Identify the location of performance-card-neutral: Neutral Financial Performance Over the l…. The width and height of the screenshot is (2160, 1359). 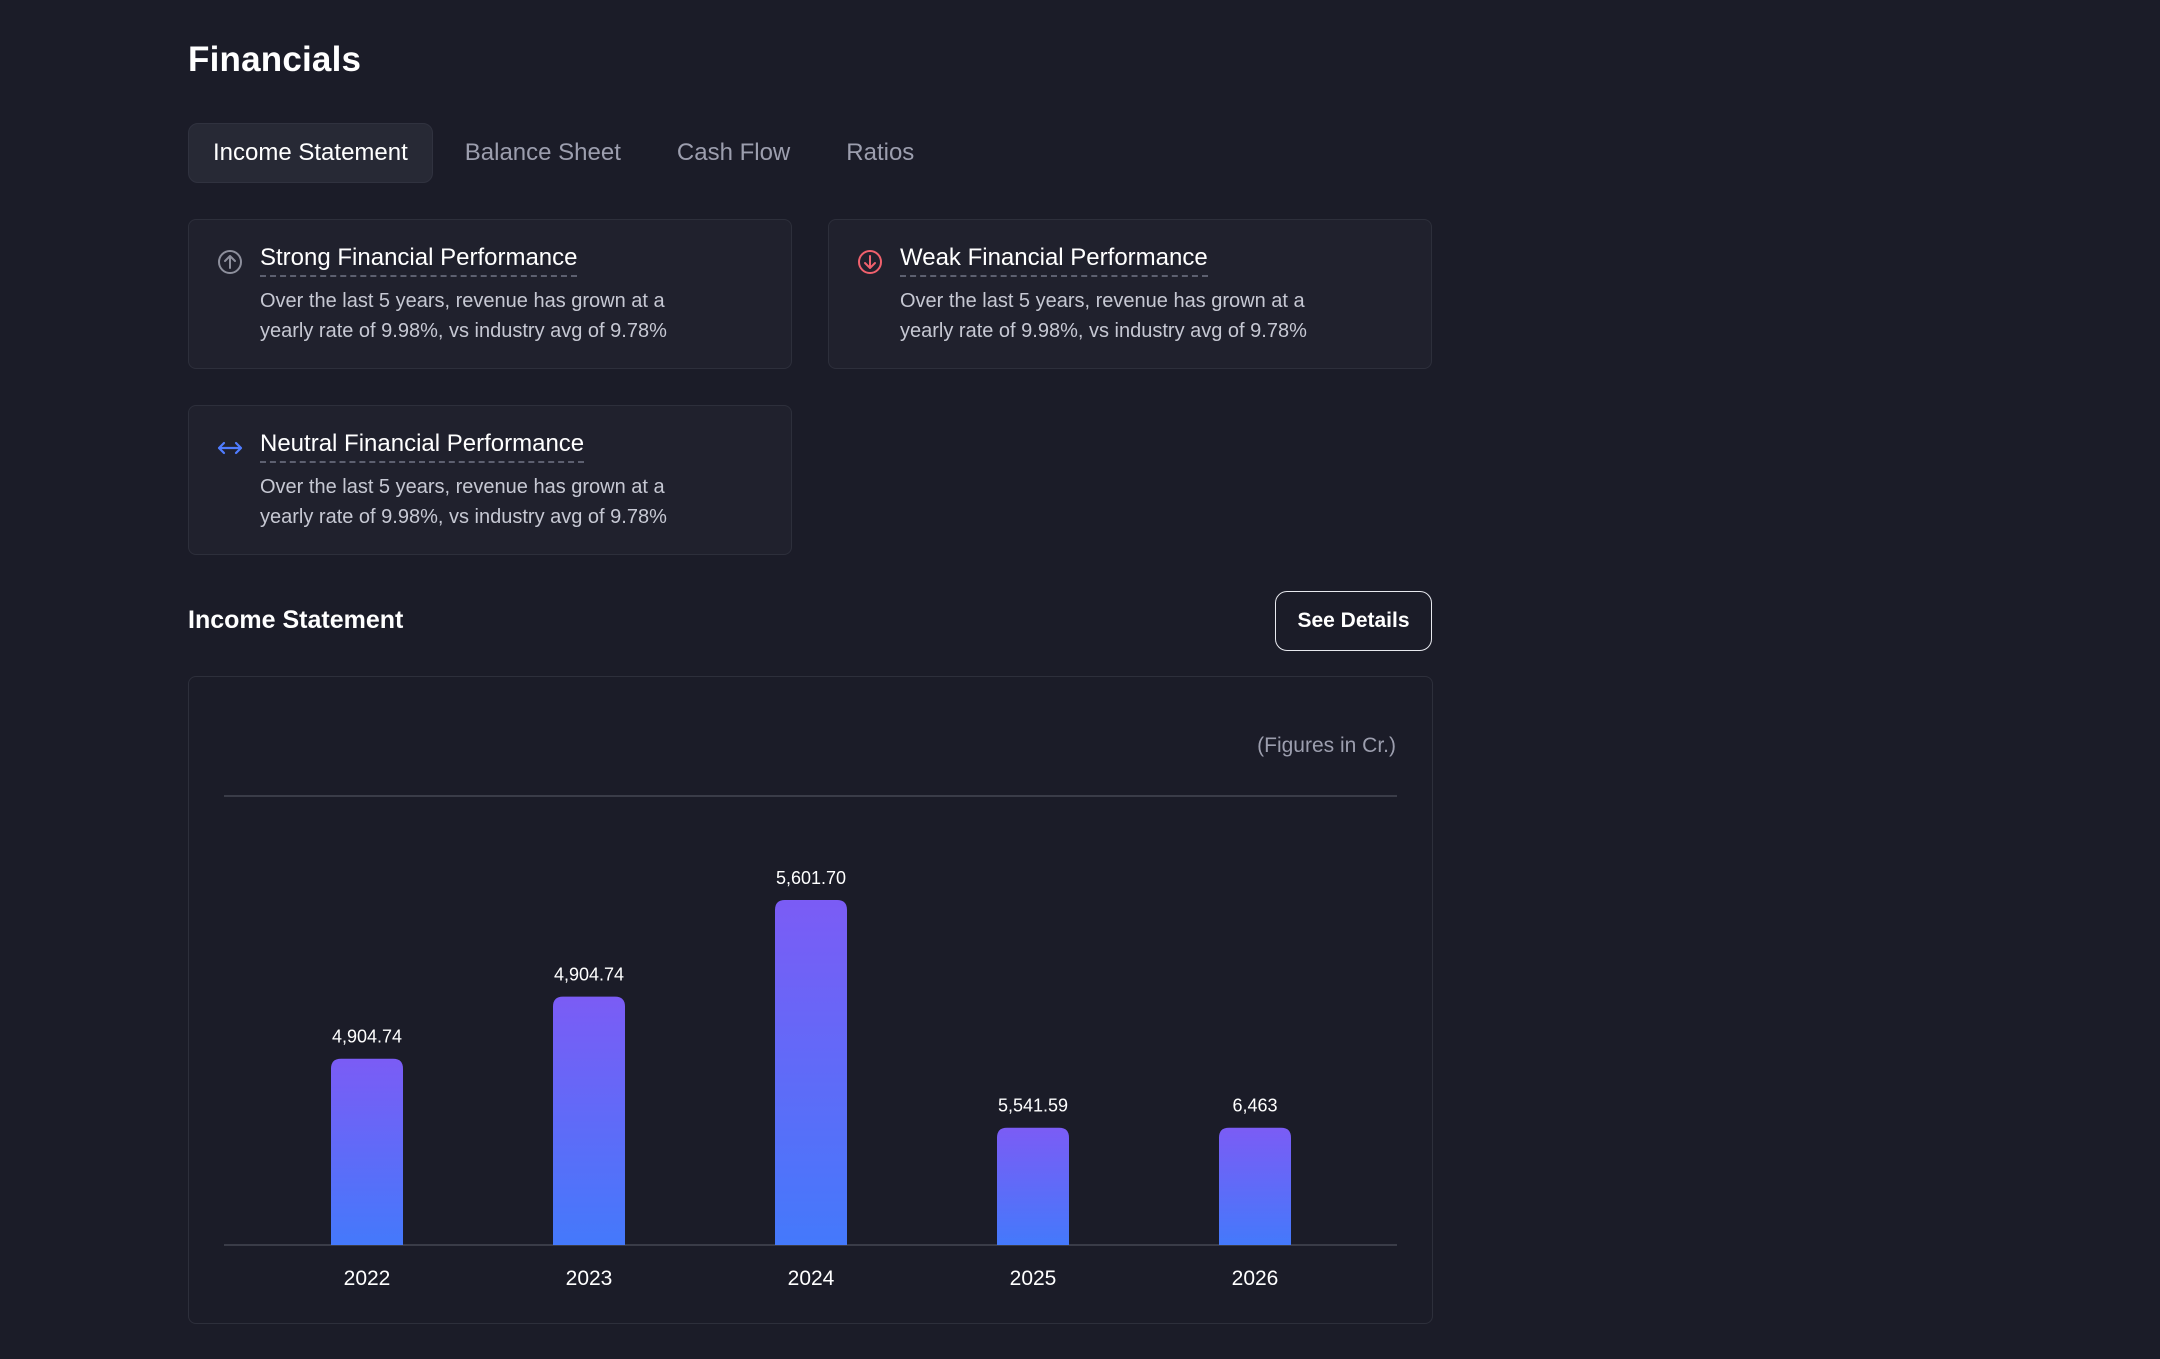
(490, 480).